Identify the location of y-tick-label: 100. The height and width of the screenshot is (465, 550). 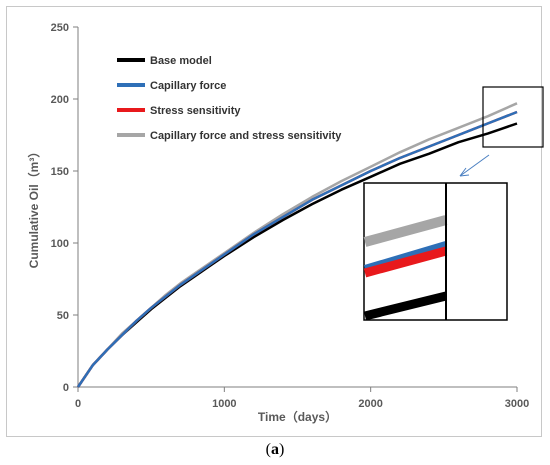
(60, 244).